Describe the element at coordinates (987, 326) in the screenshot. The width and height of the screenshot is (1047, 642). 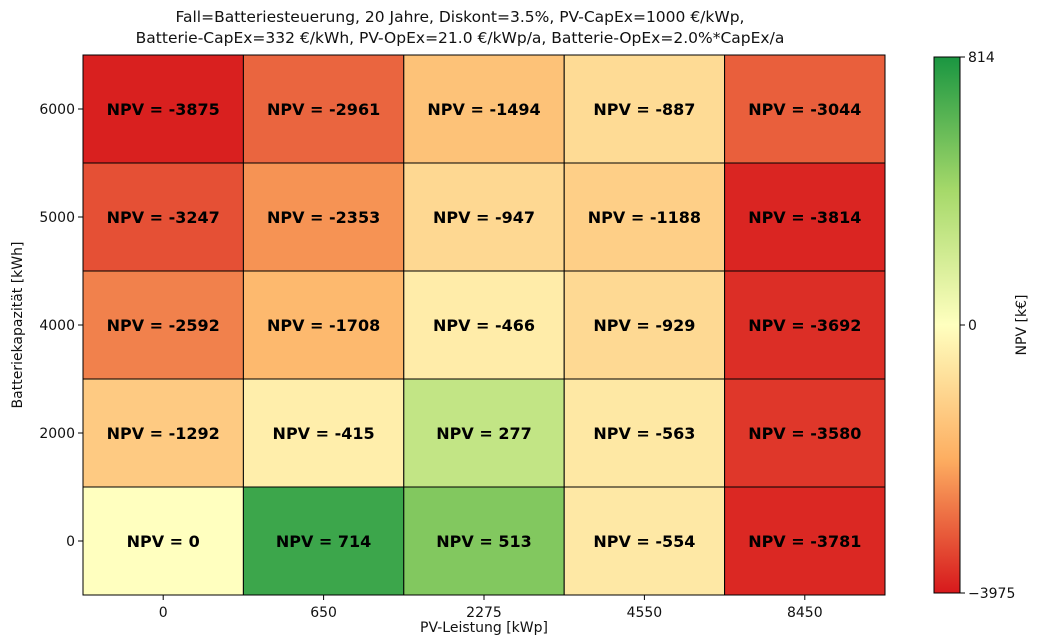
I see `colorbar-ticks: 814 0 −3975` at that location.